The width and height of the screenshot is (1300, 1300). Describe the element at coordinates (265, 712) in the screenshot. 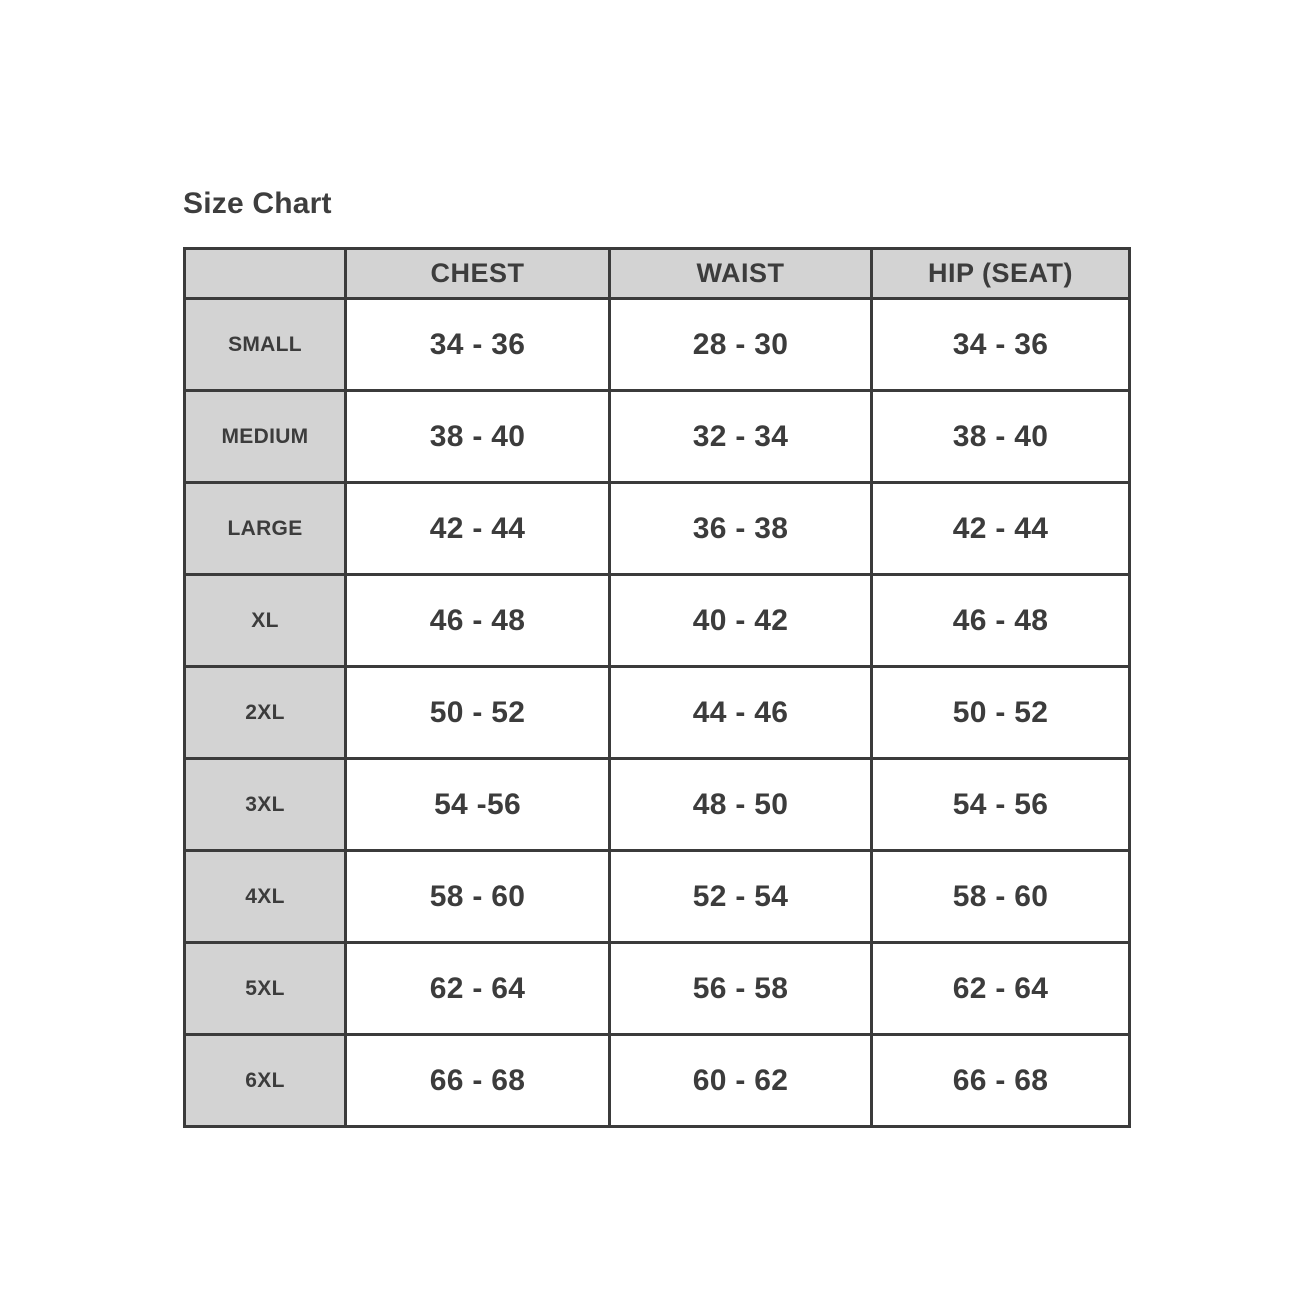

I see `row-label-2xl: 2XL` at that location.